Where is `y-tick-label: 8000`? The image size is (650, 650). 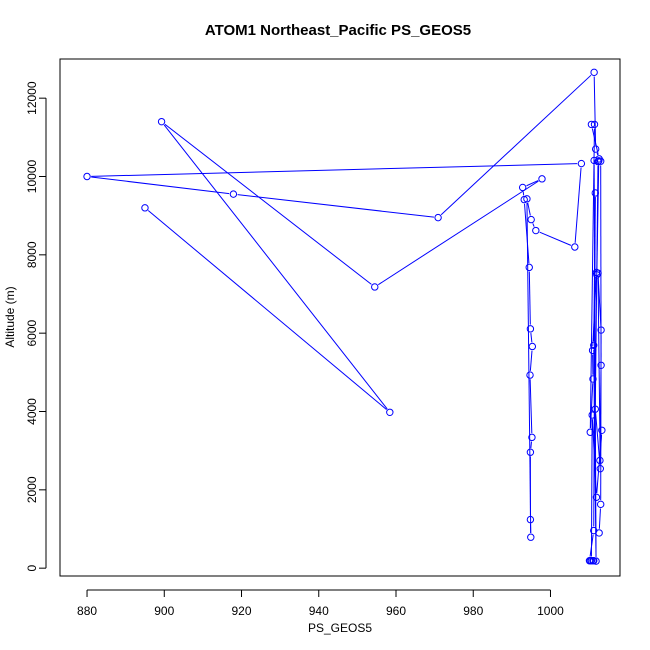 y-tick-label: 8000 is located at coordinates (32, 254).